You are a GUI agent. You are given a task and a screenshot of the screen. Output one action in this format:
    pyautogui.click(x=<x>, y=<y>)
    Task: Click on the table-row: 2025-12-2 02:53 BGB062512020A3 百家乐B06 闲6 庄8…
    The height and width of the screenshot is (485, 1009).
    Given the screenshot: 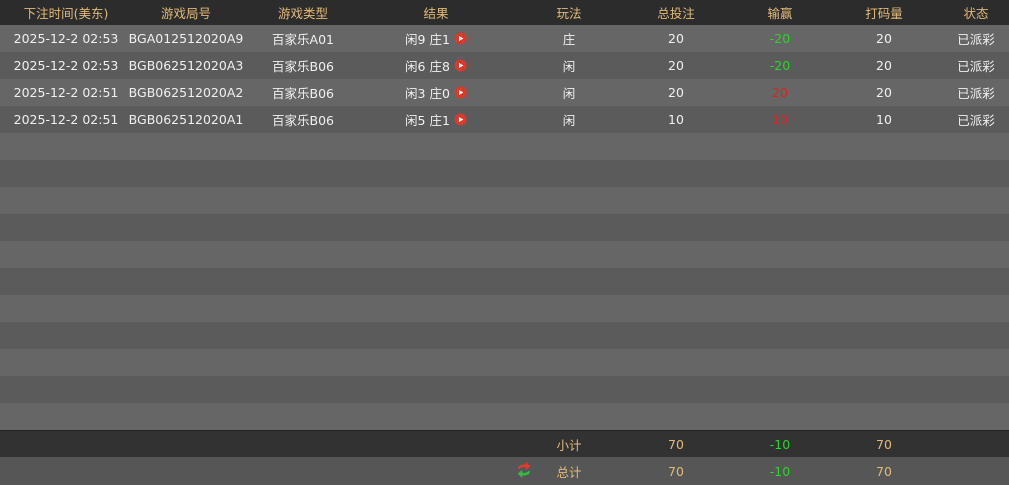 What is the action you would take?
    pyautogui.click(x=504, y=65)
    